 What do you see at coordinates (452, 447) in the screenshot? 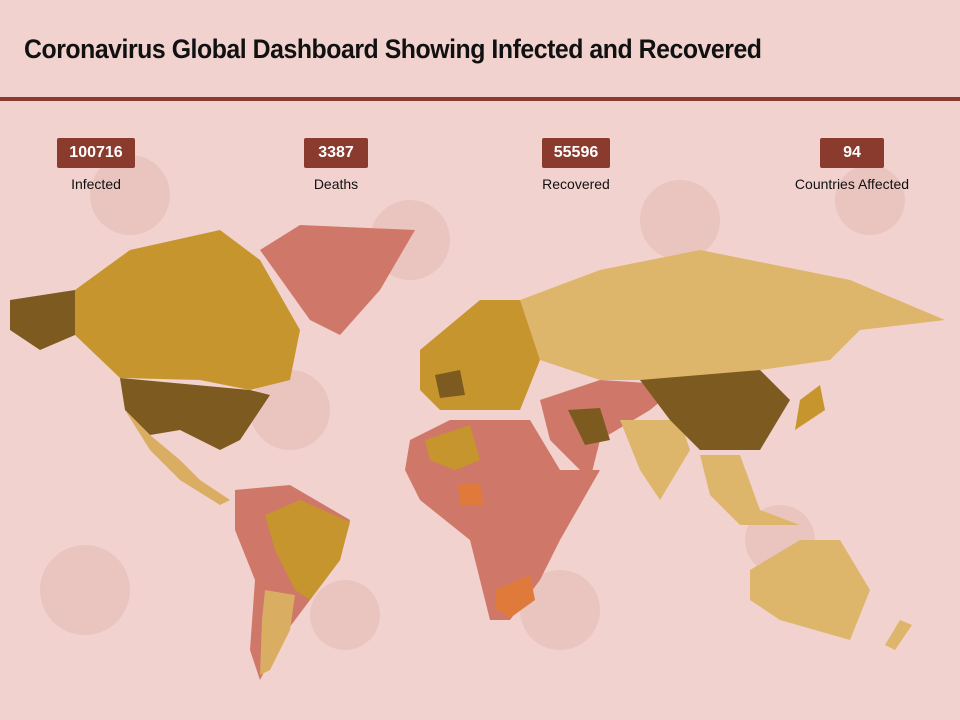
I see `algeria` at bounding box center [452, 447].